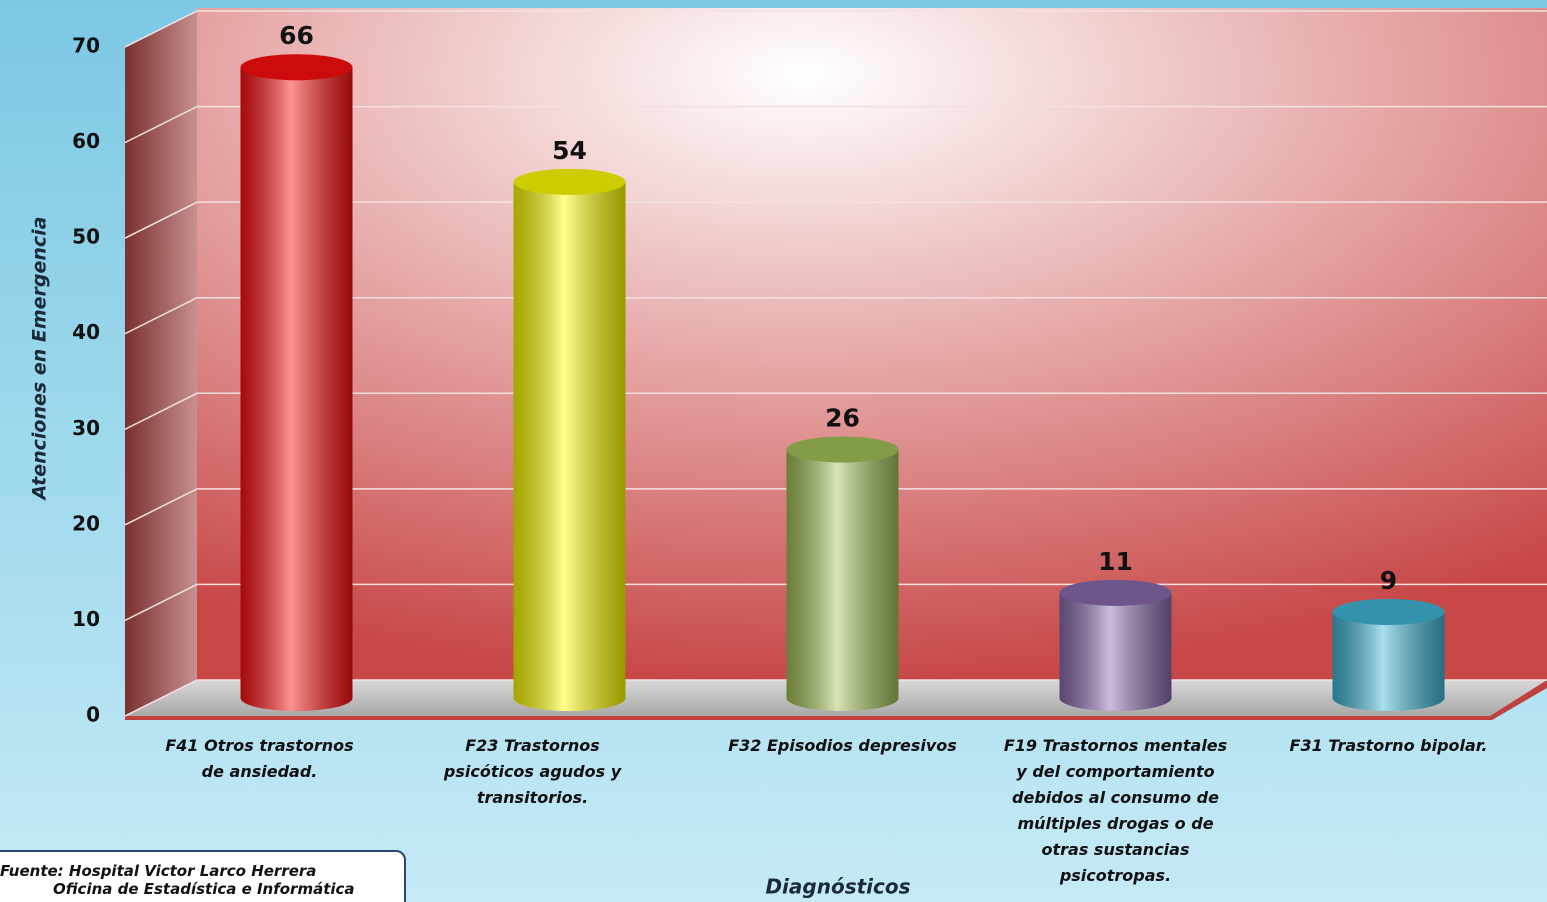 The height and width of the screenshot is (902, 1547). I want to click on x-tick-label: F32 Episodios depresivos, so click(842, 745).